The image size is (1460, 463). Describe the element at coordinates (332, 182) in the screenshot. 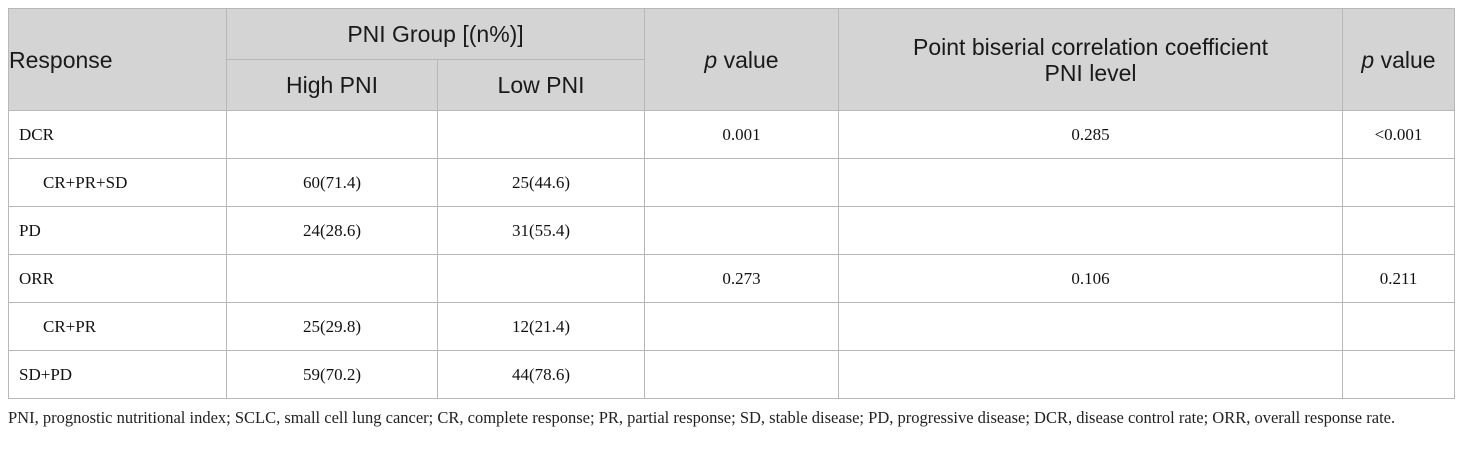

I see `high-pni-cell: 60(71.4)` at that location.